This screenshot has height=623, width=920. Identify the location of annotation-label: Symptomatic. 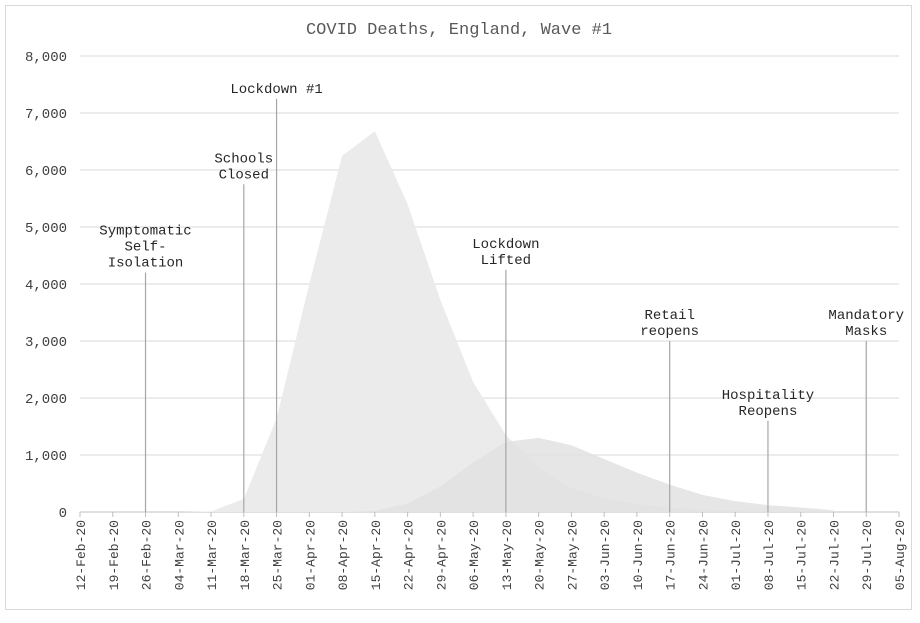
(145, 232).